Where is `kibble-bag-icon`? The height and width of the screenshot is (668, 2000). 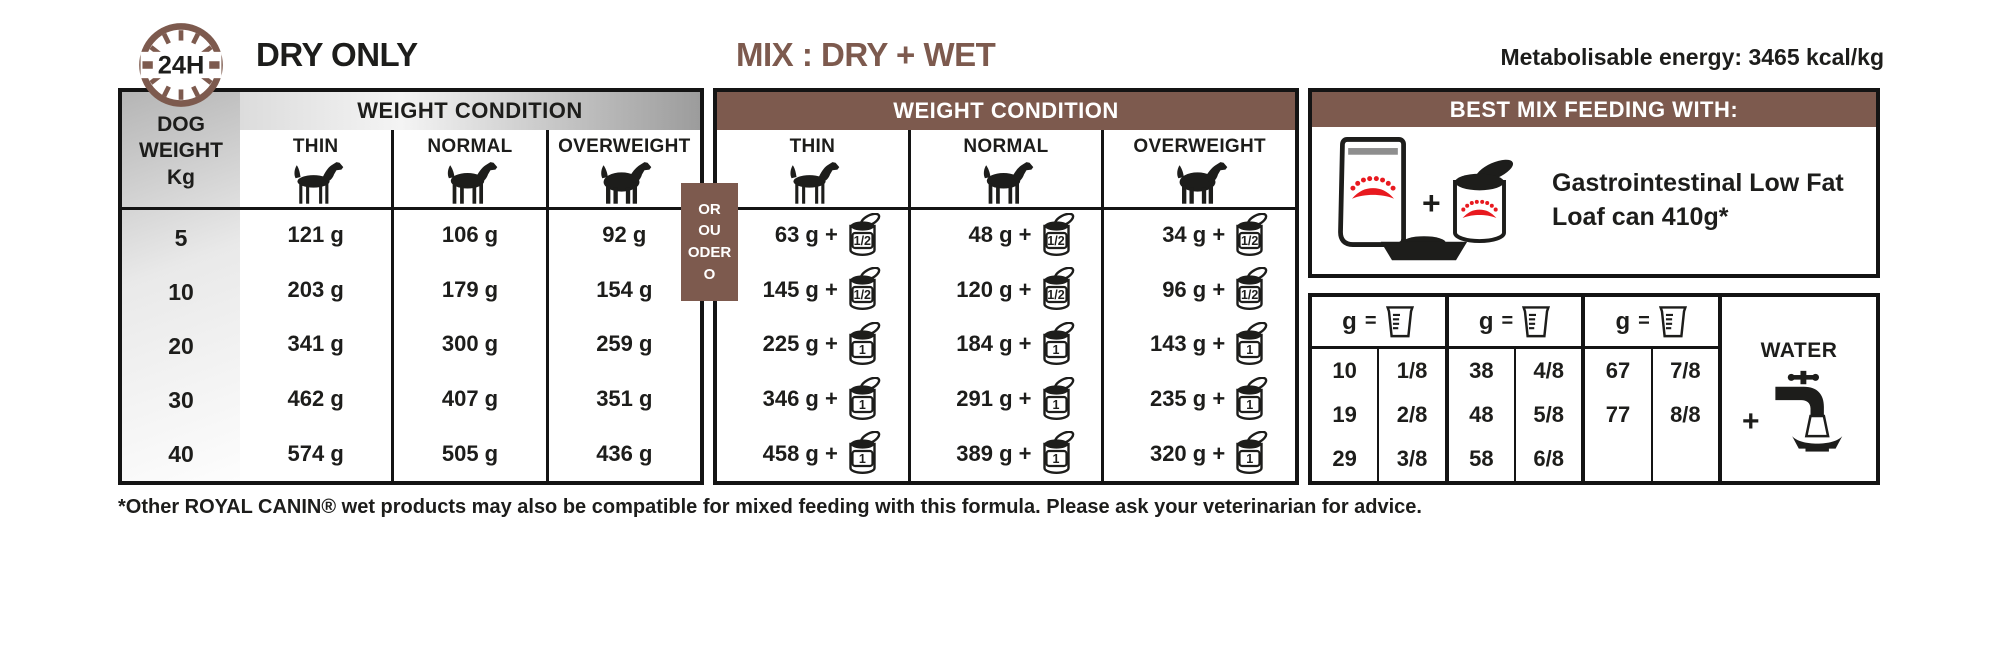 kibble-bag-icon is located at coordinates (1373, 192).